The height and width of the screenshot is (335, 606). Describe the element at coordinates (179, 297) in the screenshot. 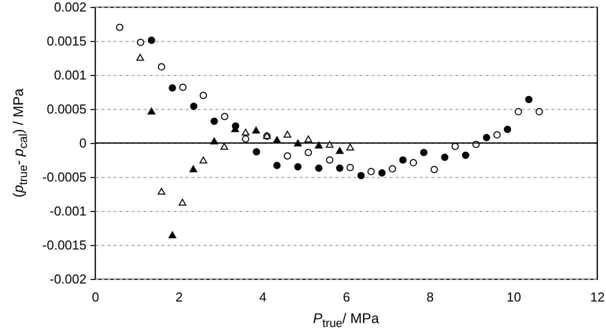

I see `x-tick-label: 2` at that location.